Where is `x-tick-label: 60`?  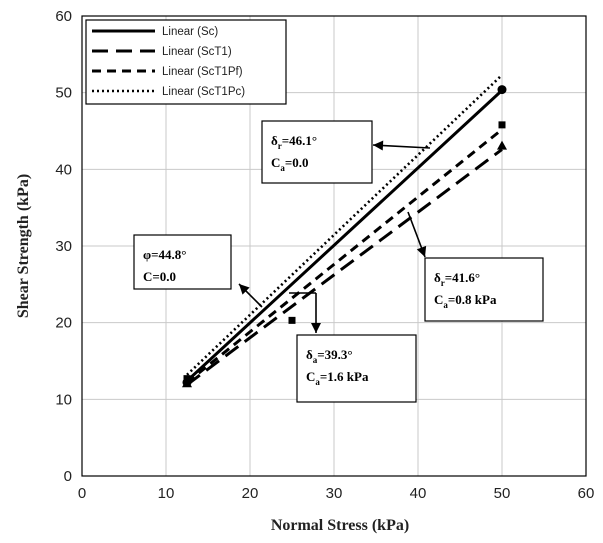
x-tick-label: 60 is located at coordinates (586, 493).